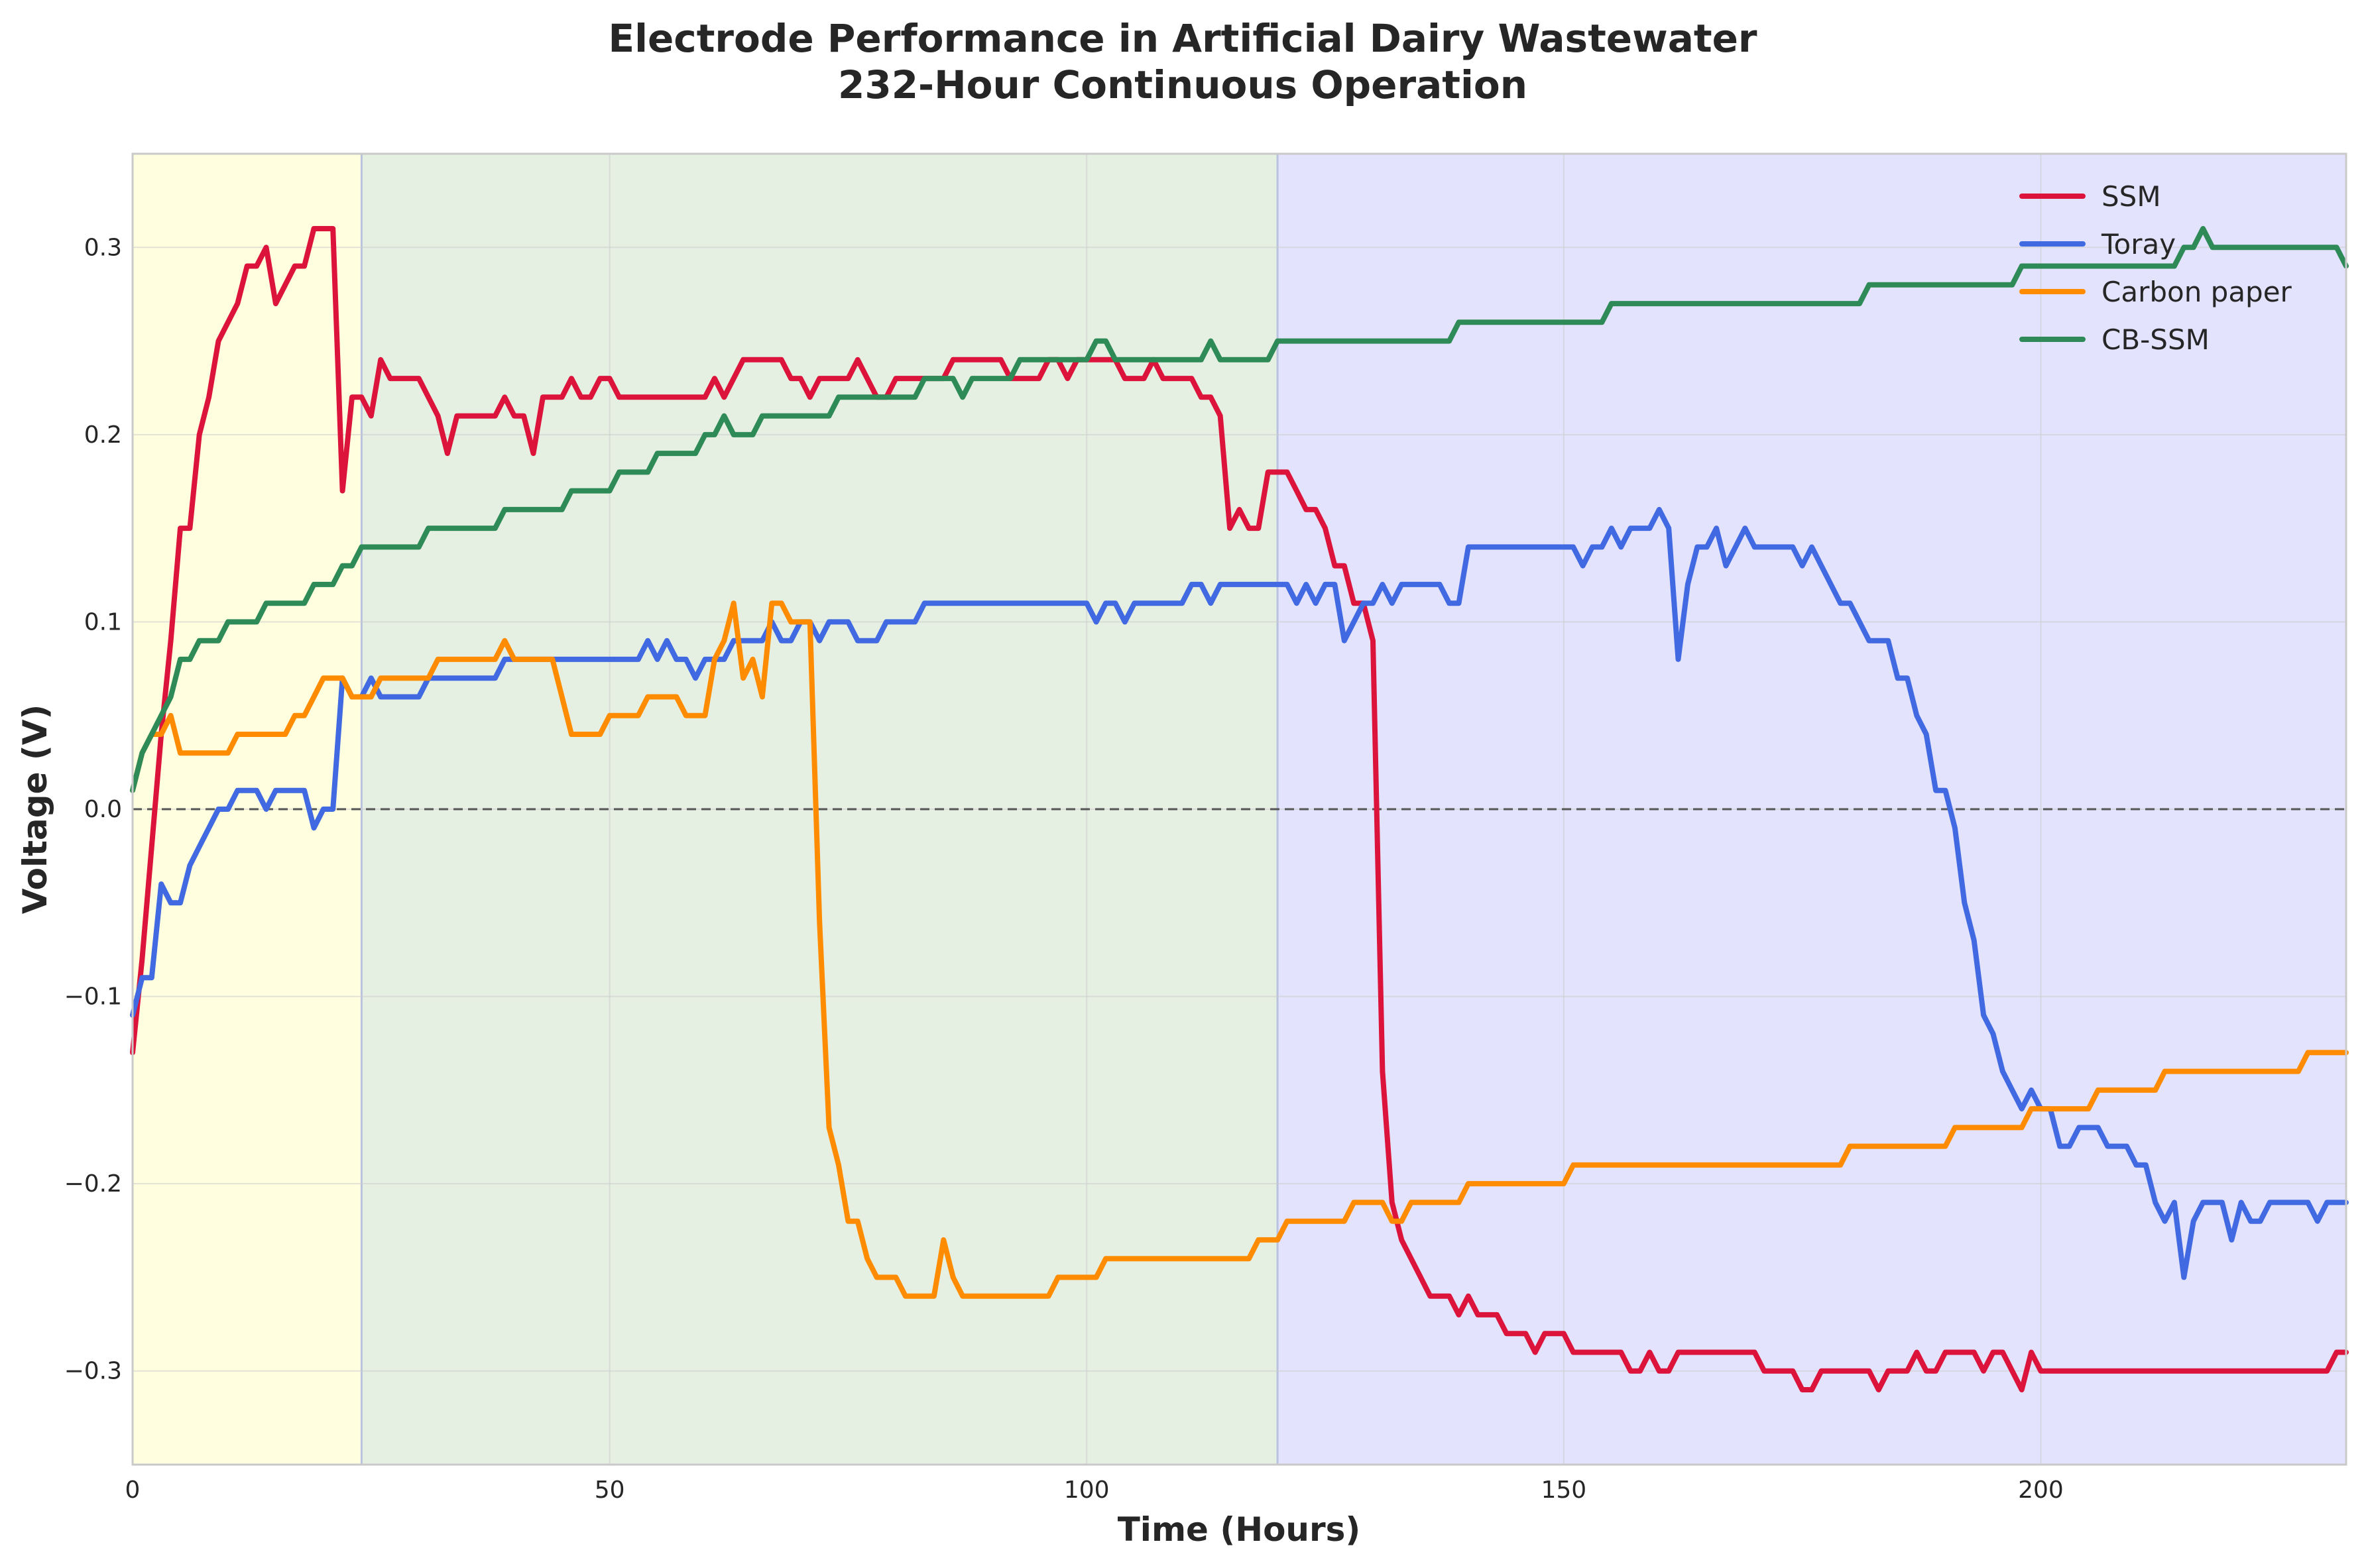  I want to click on legend: SSM Toray Carbon paper CB-SSM, so click(2155, 268).